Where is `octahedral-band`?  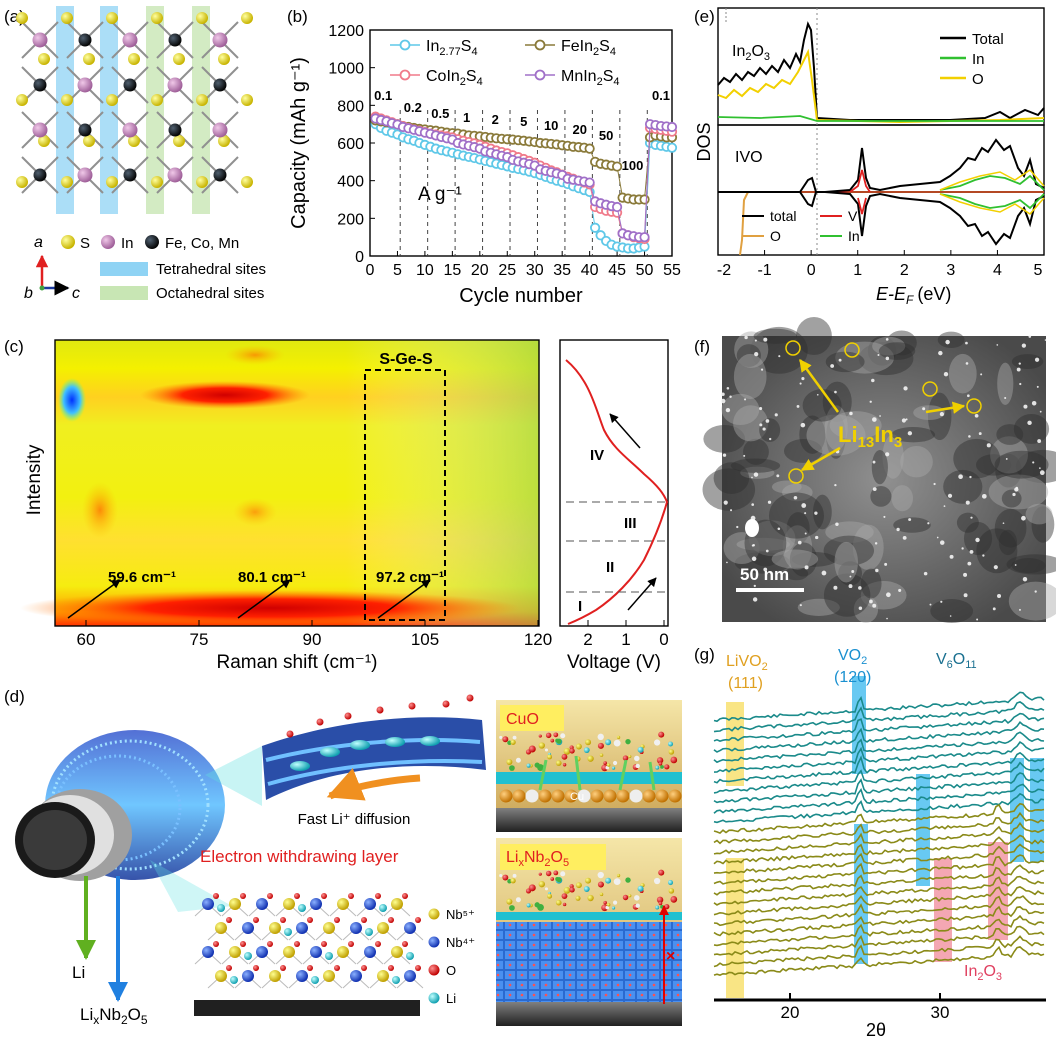
octahedral-band is located at coordinates (155, 110).